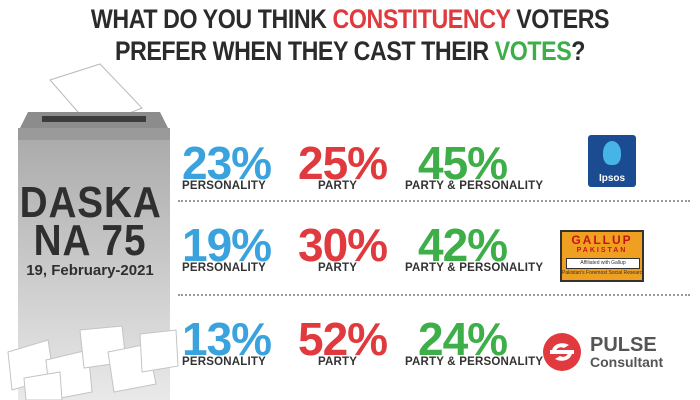 The width and height of the screenshot is (700, 400). What do you see at coordinates (338, 186) in the screenshot?
I see `row1-party-label: PARTY` at bounding box center [338, 186].